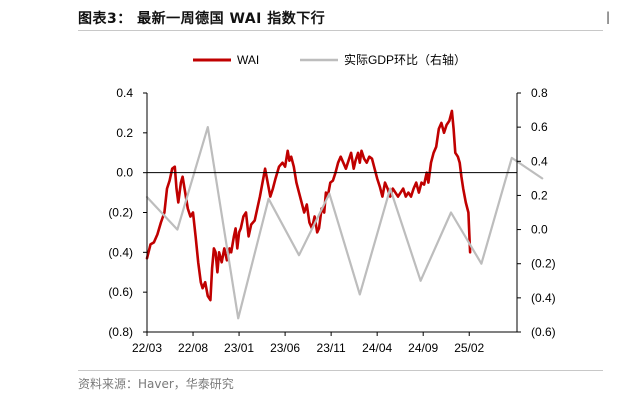 This screenshot has width=617, height=403. I want to click on source-divider, so click(340, 370).